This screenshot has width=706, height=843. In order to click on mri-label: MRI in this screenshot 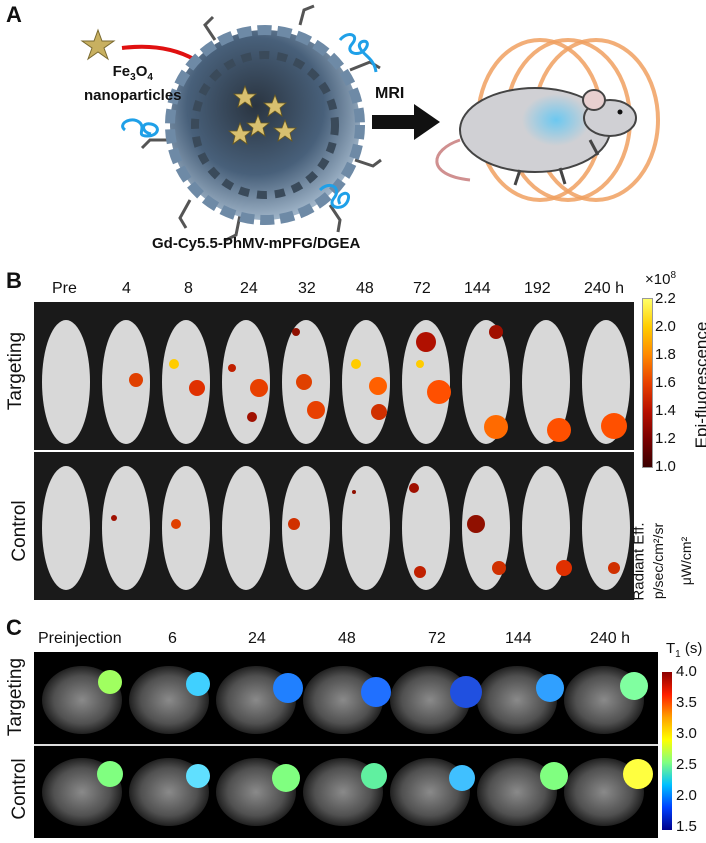, I will do `click(390, 93)`.